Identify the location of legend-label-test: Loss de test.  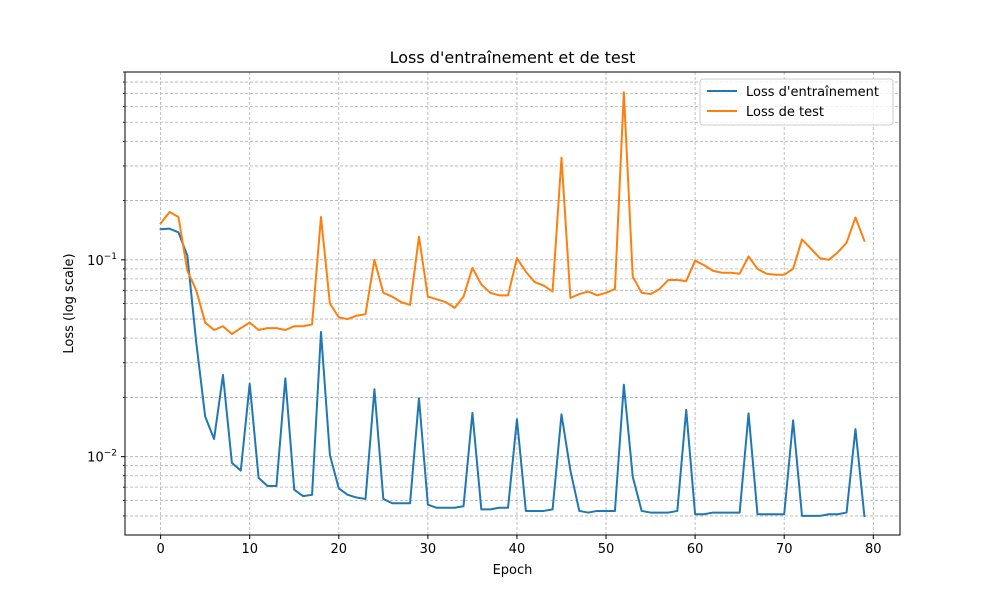
(785, 112).